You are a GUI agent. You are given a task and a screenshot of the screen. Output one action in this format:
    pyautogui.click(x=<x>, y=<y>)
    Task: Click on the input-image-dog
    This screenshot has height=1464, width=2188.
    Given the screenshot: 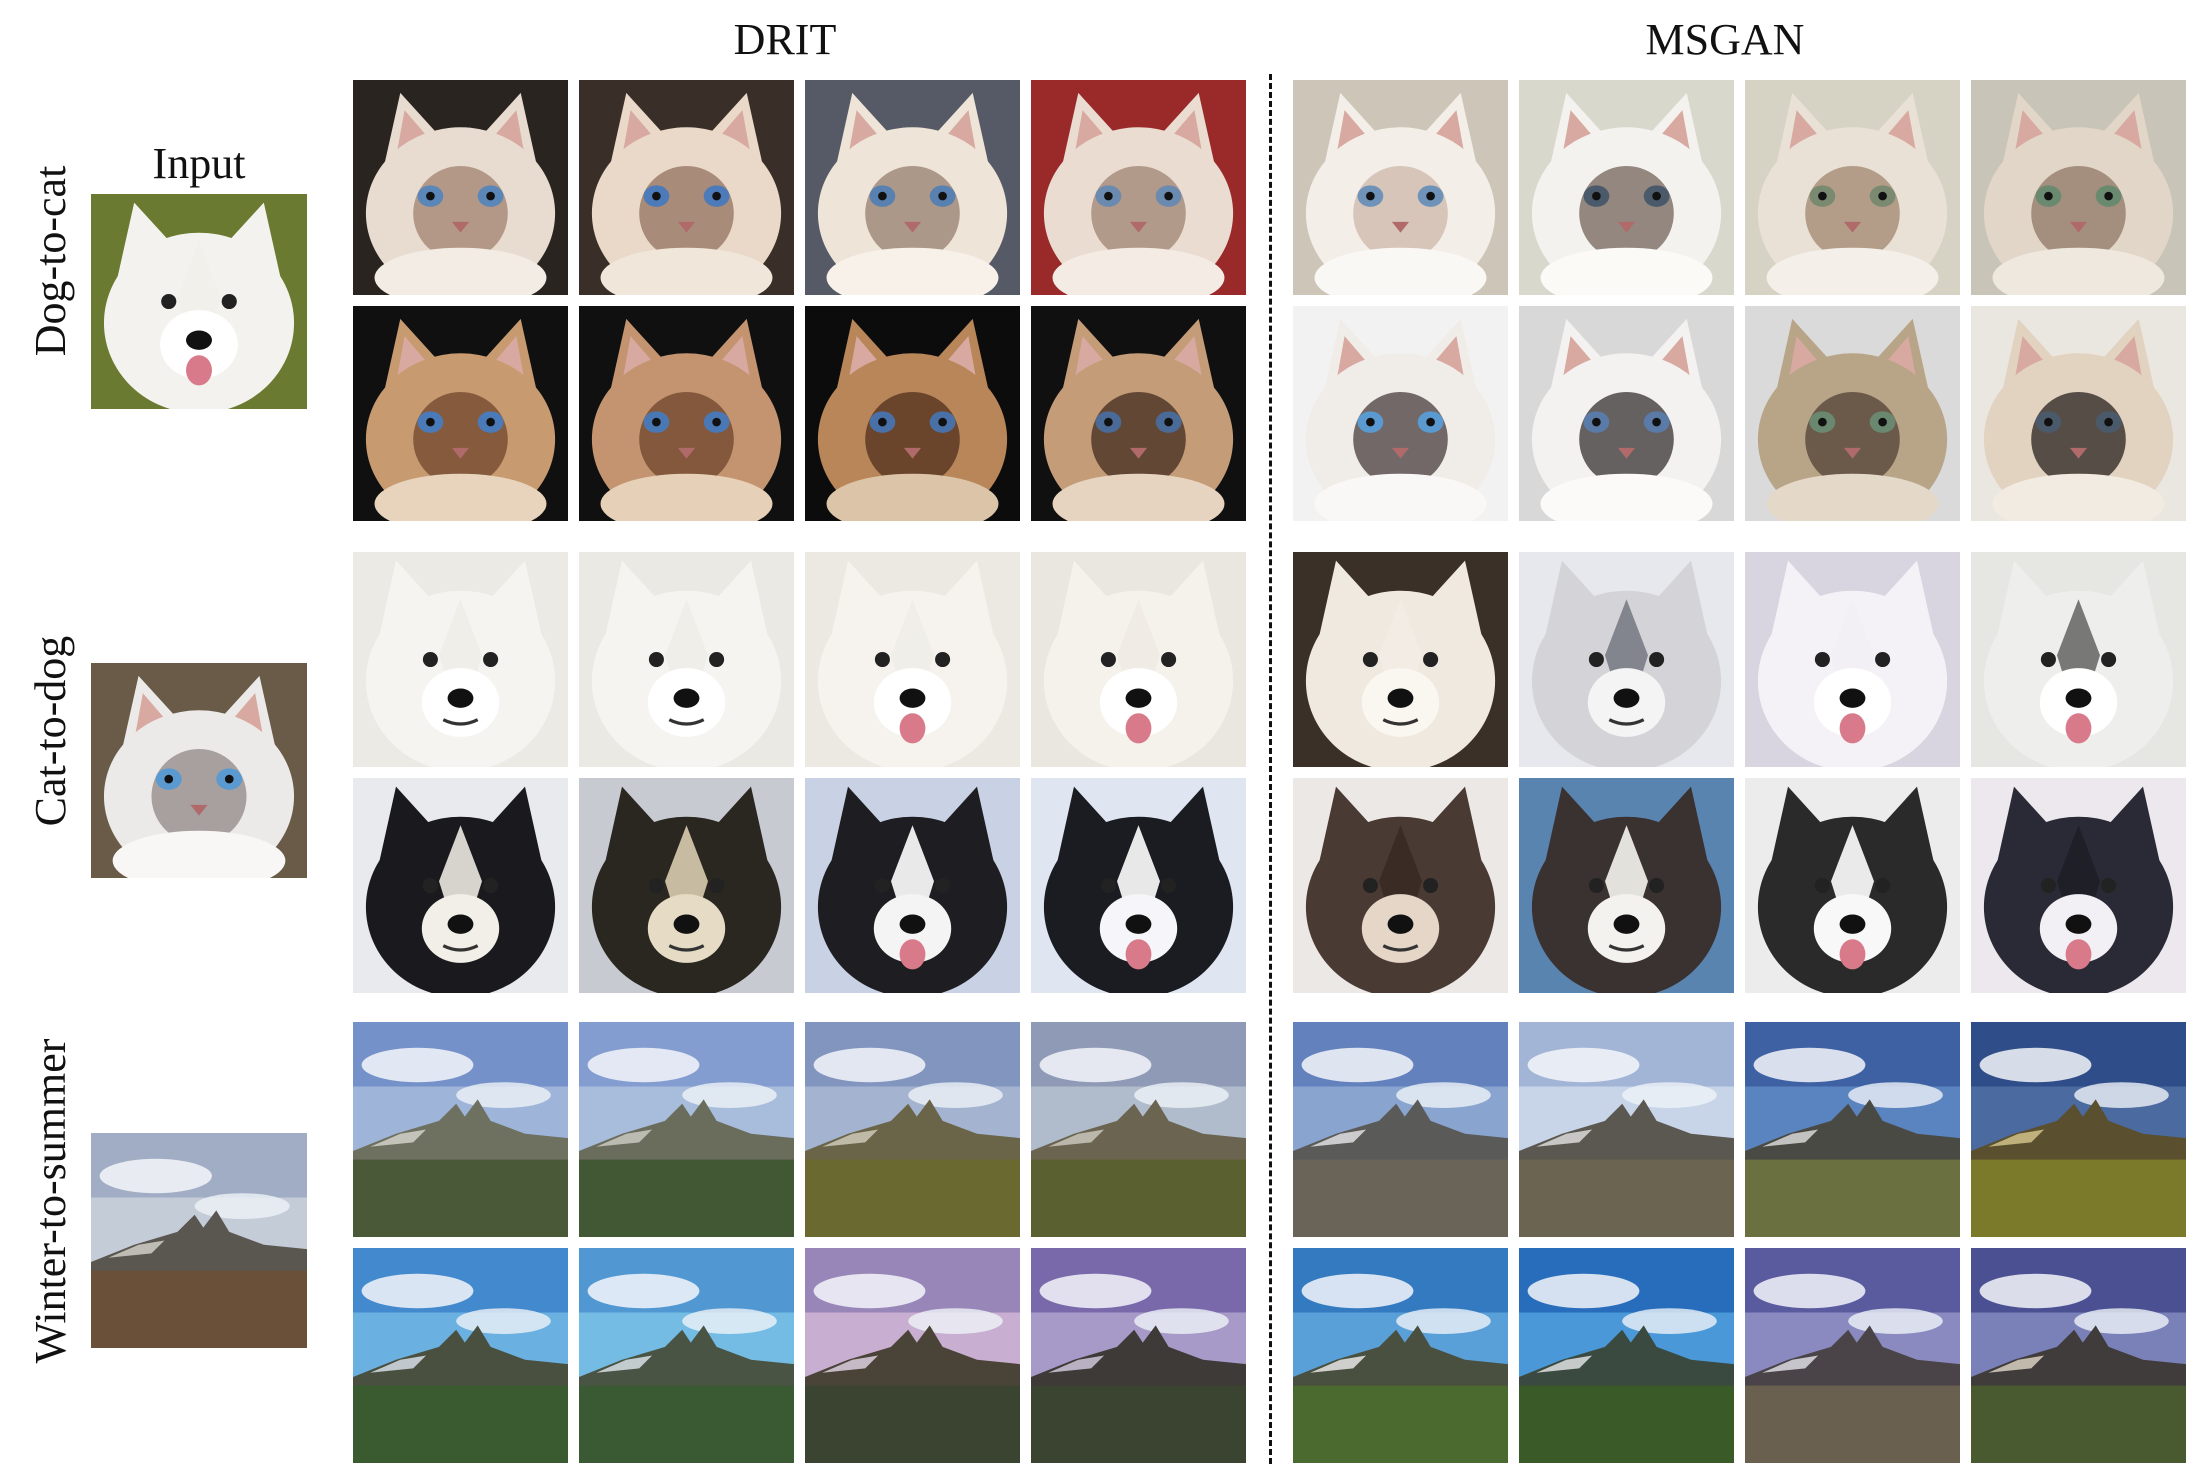 What is the action you would take?
    pyautogui.click(x=199, y=301)
    